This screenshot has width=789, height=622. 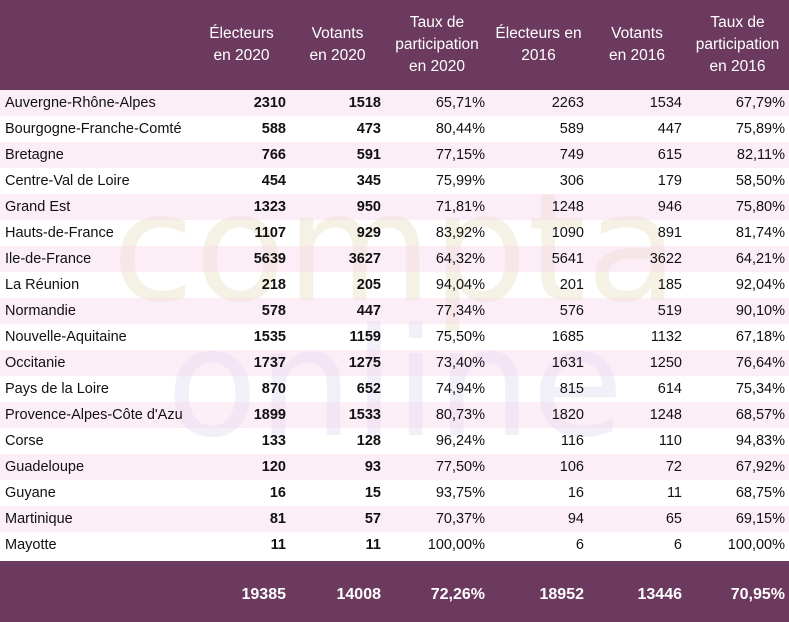 What do you see at coordinates (372, 519) in the screenshot?
I see `cell-votants-2020: 57` at bounding box center [372, 519].